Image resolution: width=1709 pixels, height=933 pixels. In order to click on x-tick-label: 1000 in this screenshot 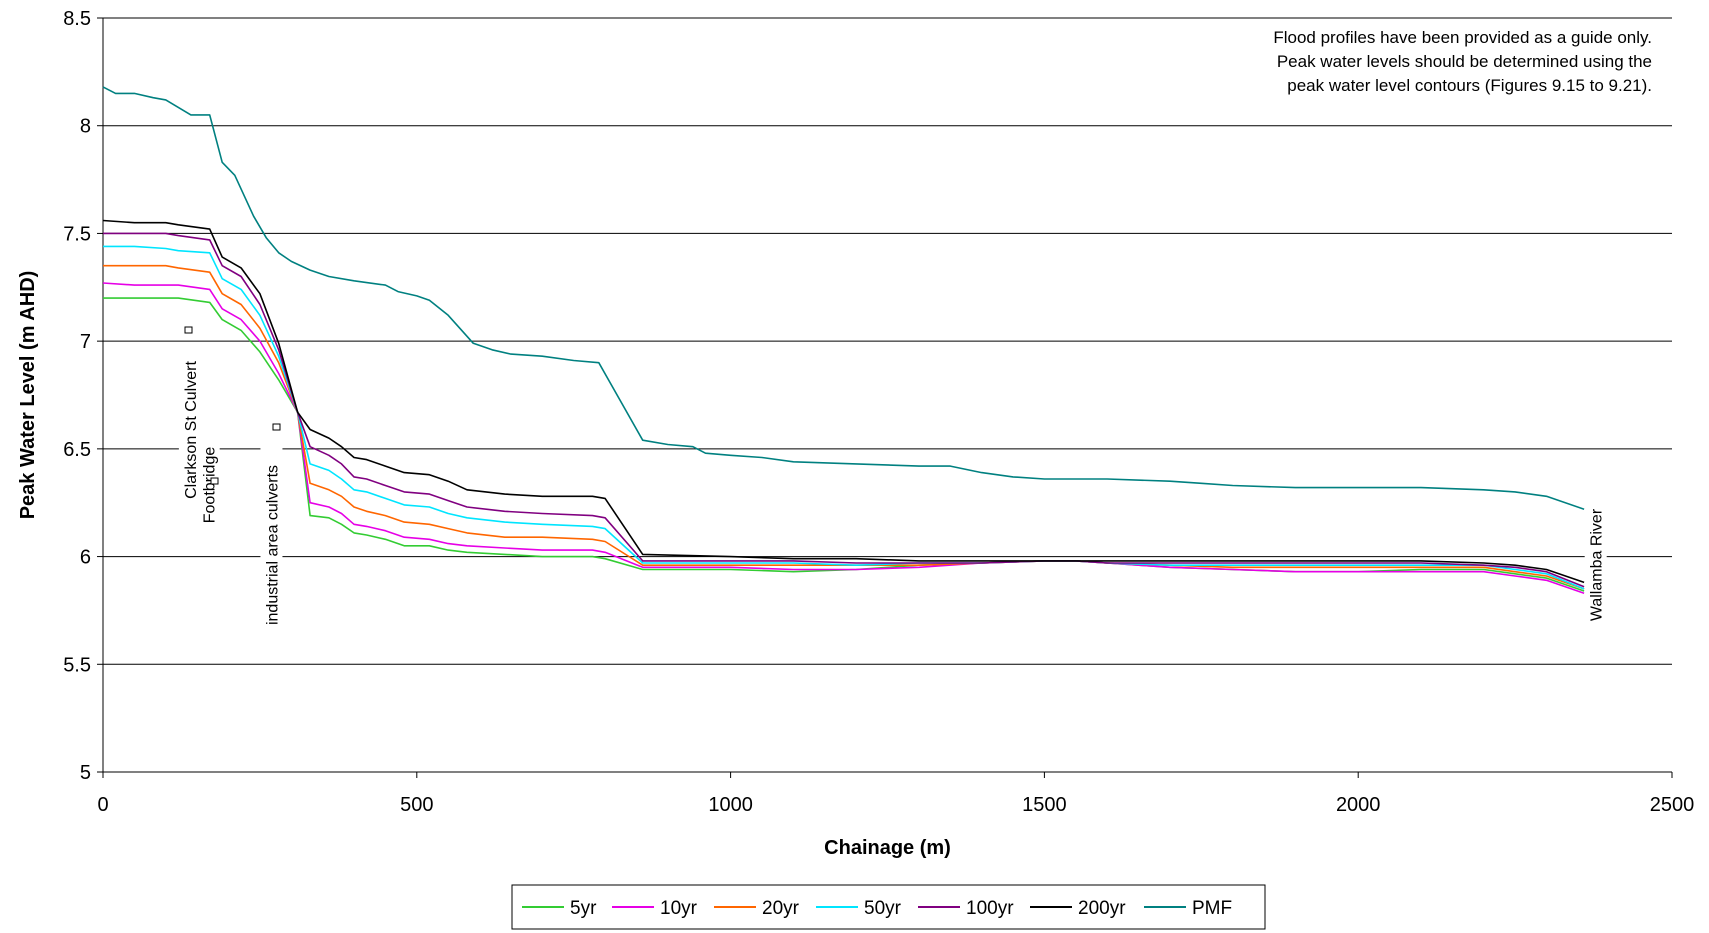, I will do `click(730, 805)`.